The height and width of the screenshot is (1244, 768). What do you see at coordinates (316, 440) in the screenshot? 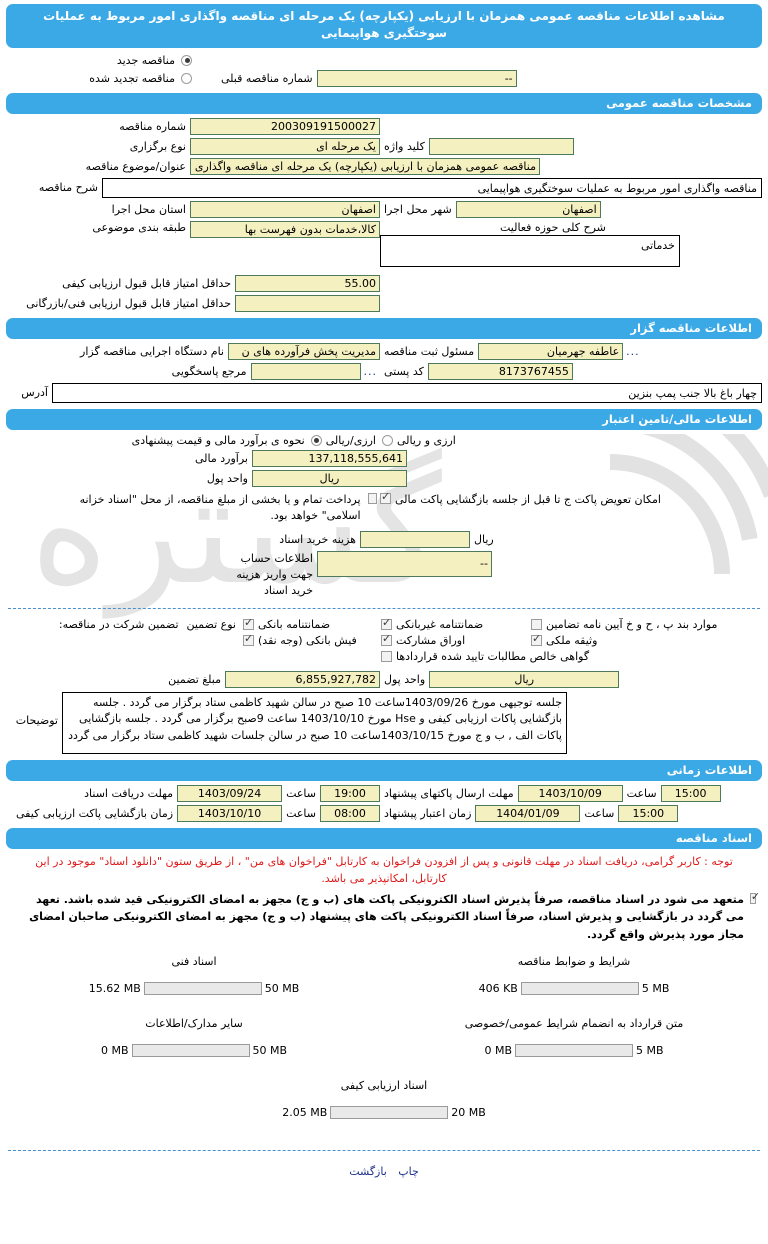
I see `radio-mode-rial` at bounding box center [316, 440].